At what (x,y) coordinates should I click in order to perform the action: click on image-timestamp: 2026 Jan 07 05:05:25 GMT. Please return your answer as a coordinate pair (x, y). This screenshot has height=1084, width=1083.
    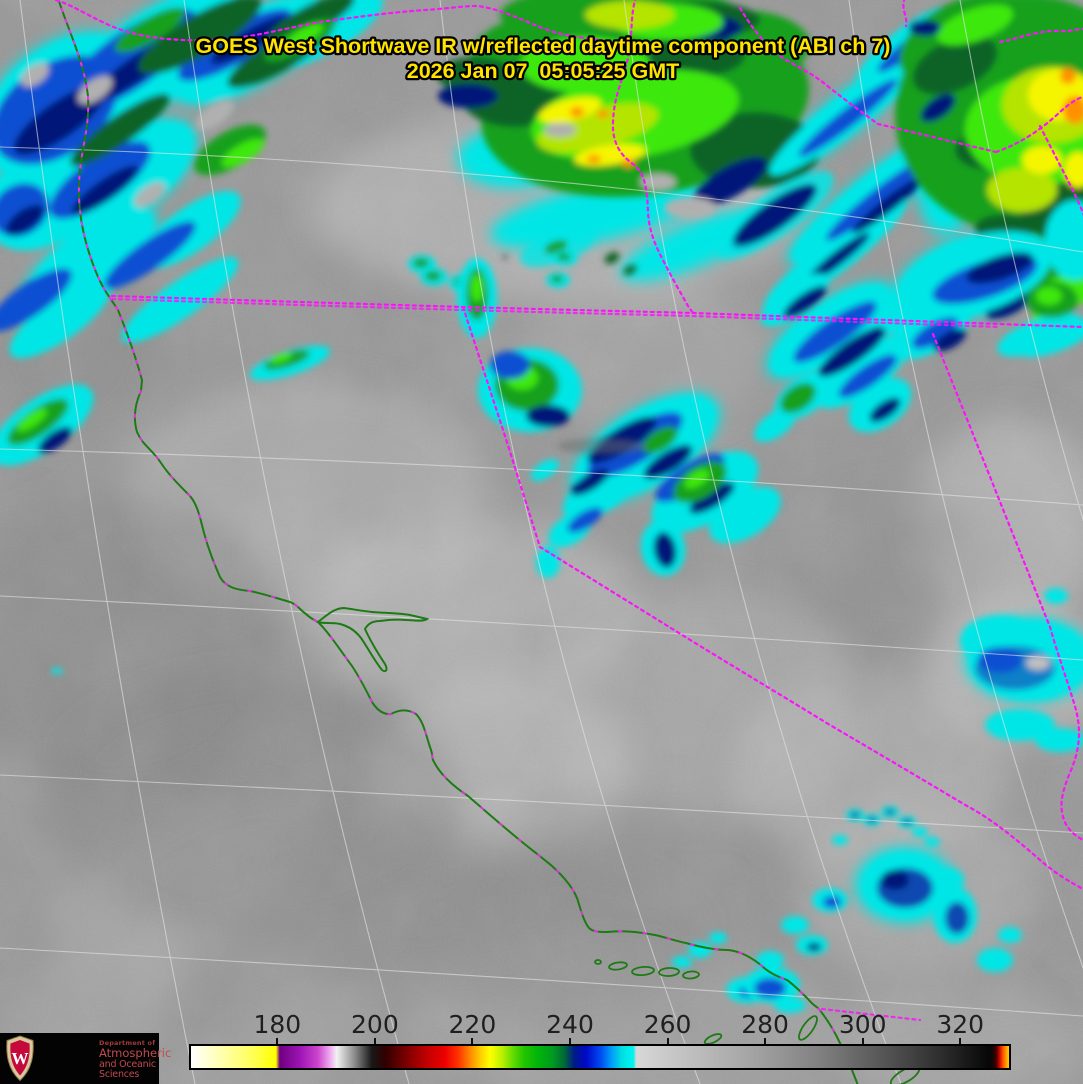
    Looking at the image, I should click on (543, 71).